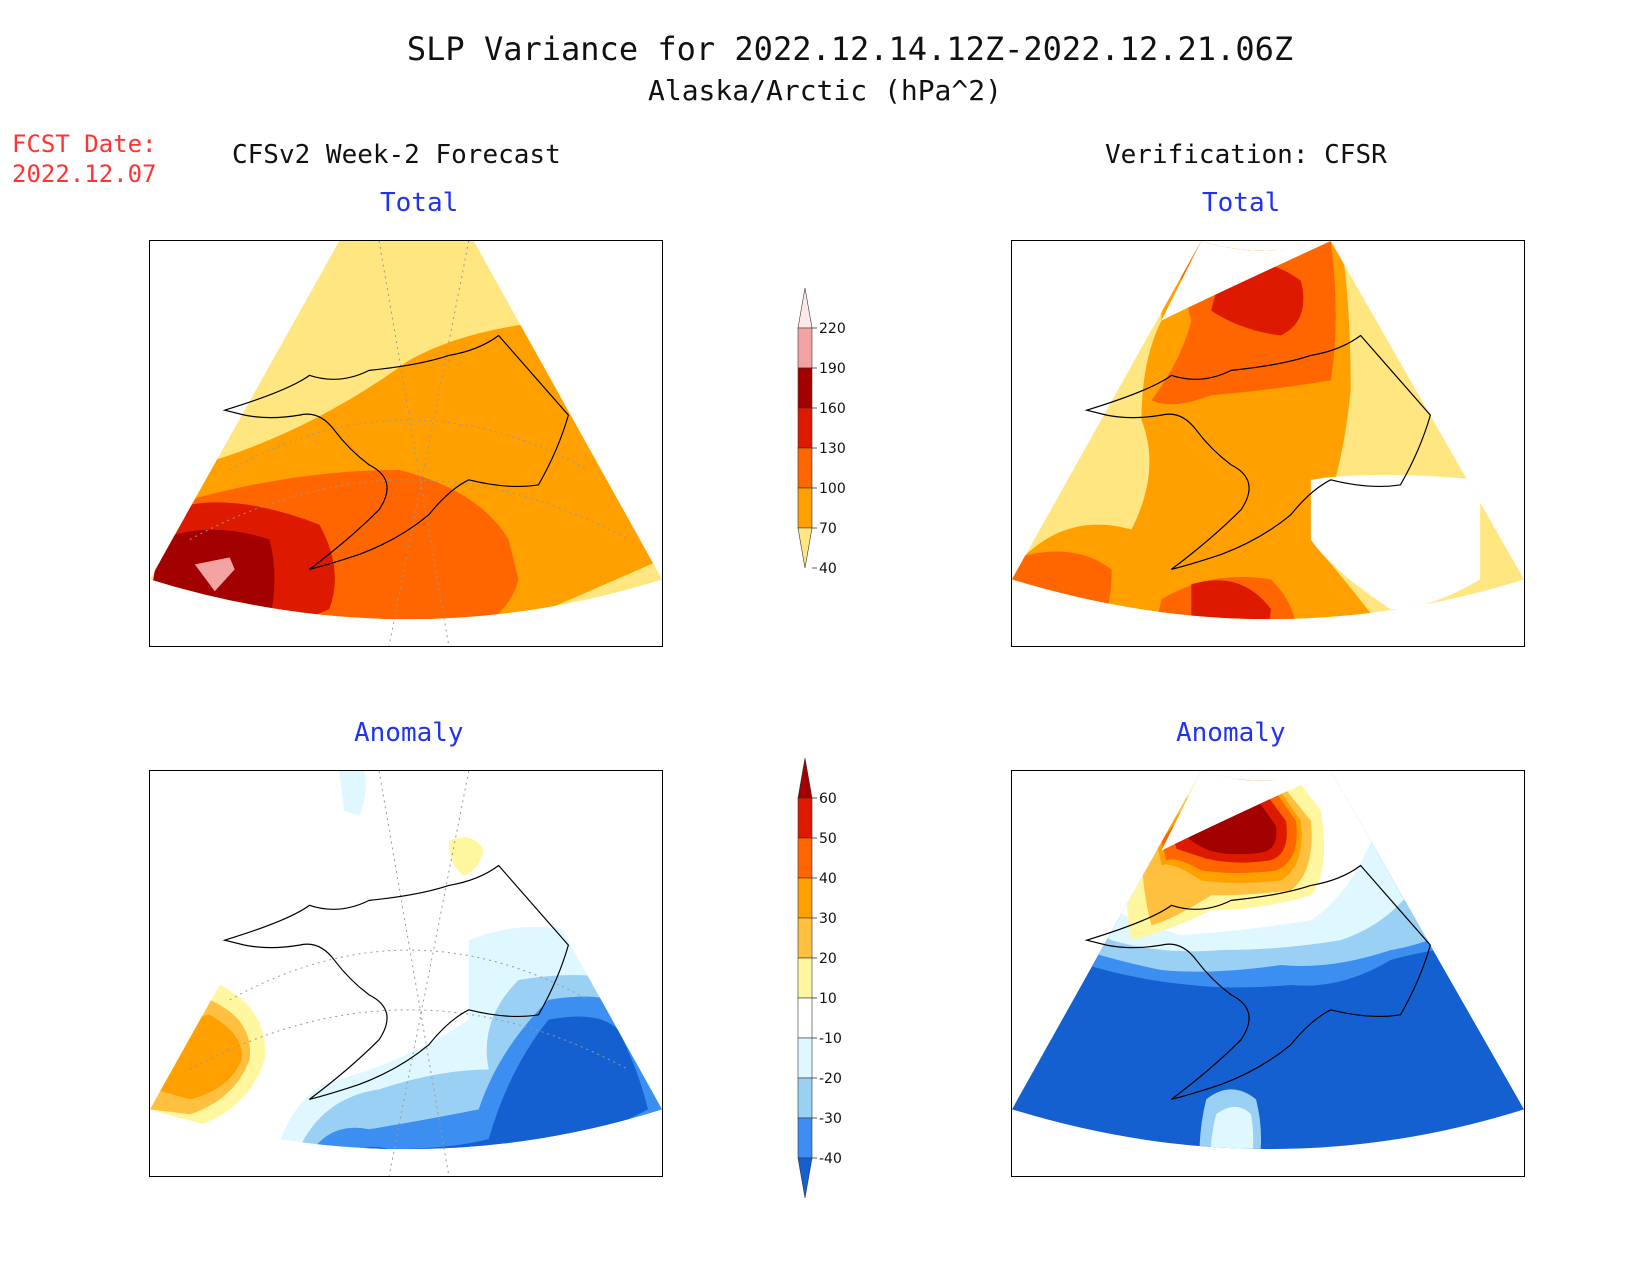  Describe the element at coordinates (828, 569) in the screenshot. I see `total-colorbar-tick-label: 40` at that location.